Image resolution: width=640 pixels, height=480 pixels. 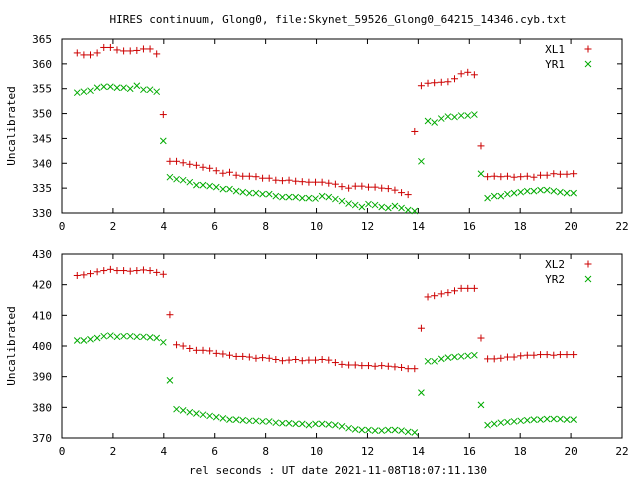 What do you see at coordinates (367, 451) in the screenshot?
I see `x-tick-label: 12` at bounding box center [367, 451].